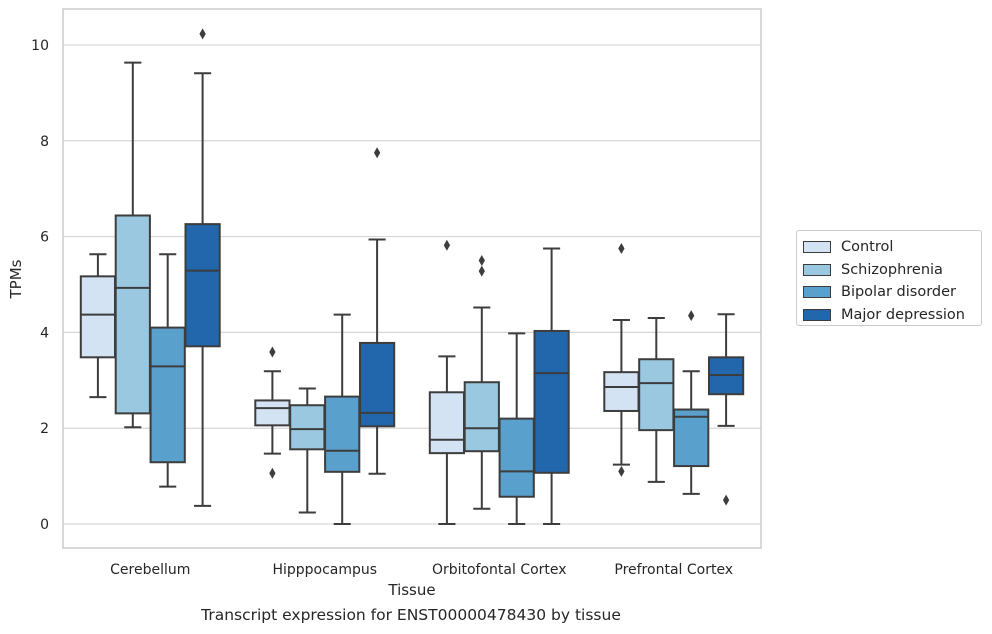 The image size is (992, 634). I want to click on legend-label-bipolar-disorder: Bipolar disorder, so click(898, 292).